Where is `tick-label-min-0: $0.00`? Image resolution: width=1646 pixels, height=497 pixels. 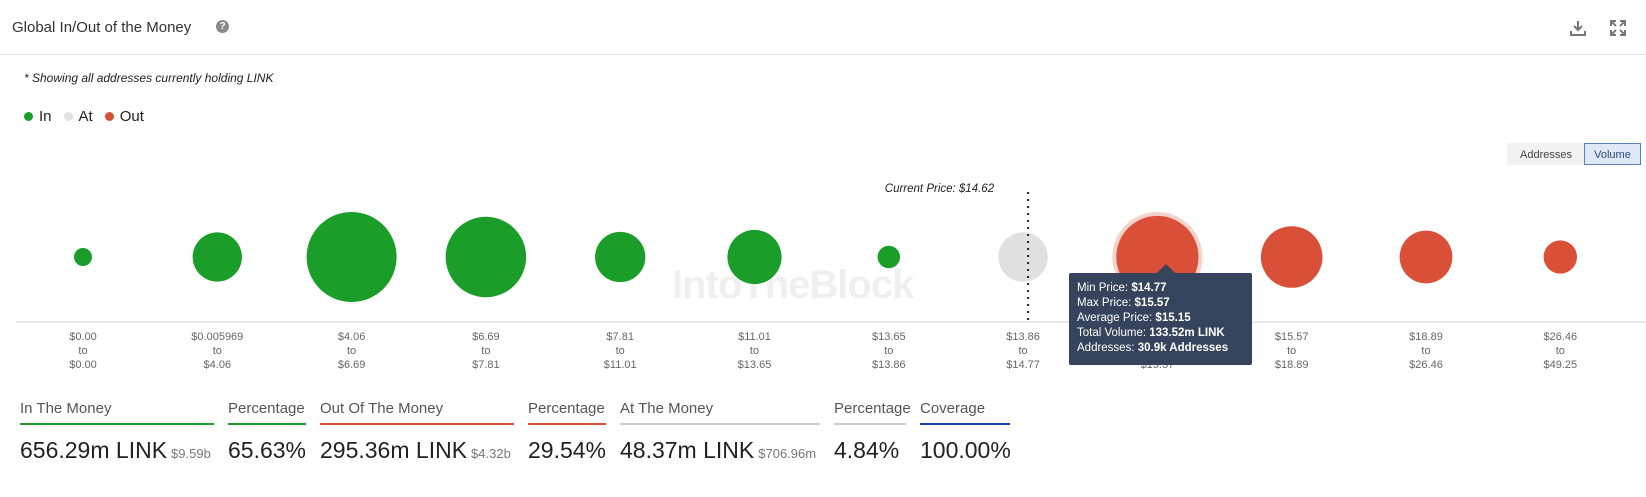
tick-label-min-0: $0.00 is located at coordinates (83, 337).